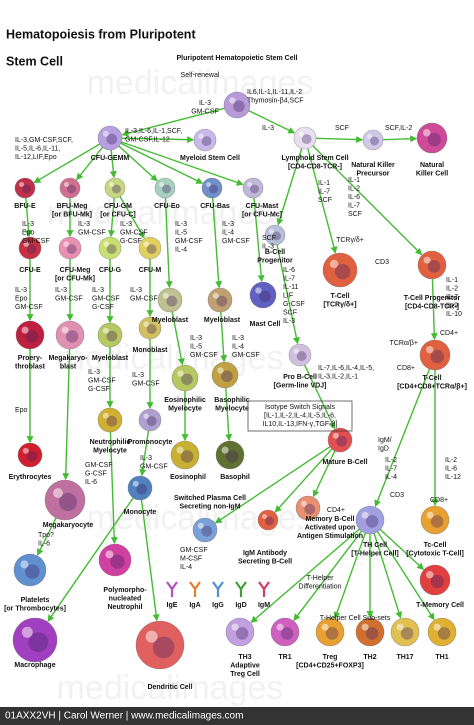 The height and width of the screenshot is (725, 474). What do you see at coordinates (235, 477) in the screenshot?
I see `cell-label: Basophil` at bounding box center [235, 477].